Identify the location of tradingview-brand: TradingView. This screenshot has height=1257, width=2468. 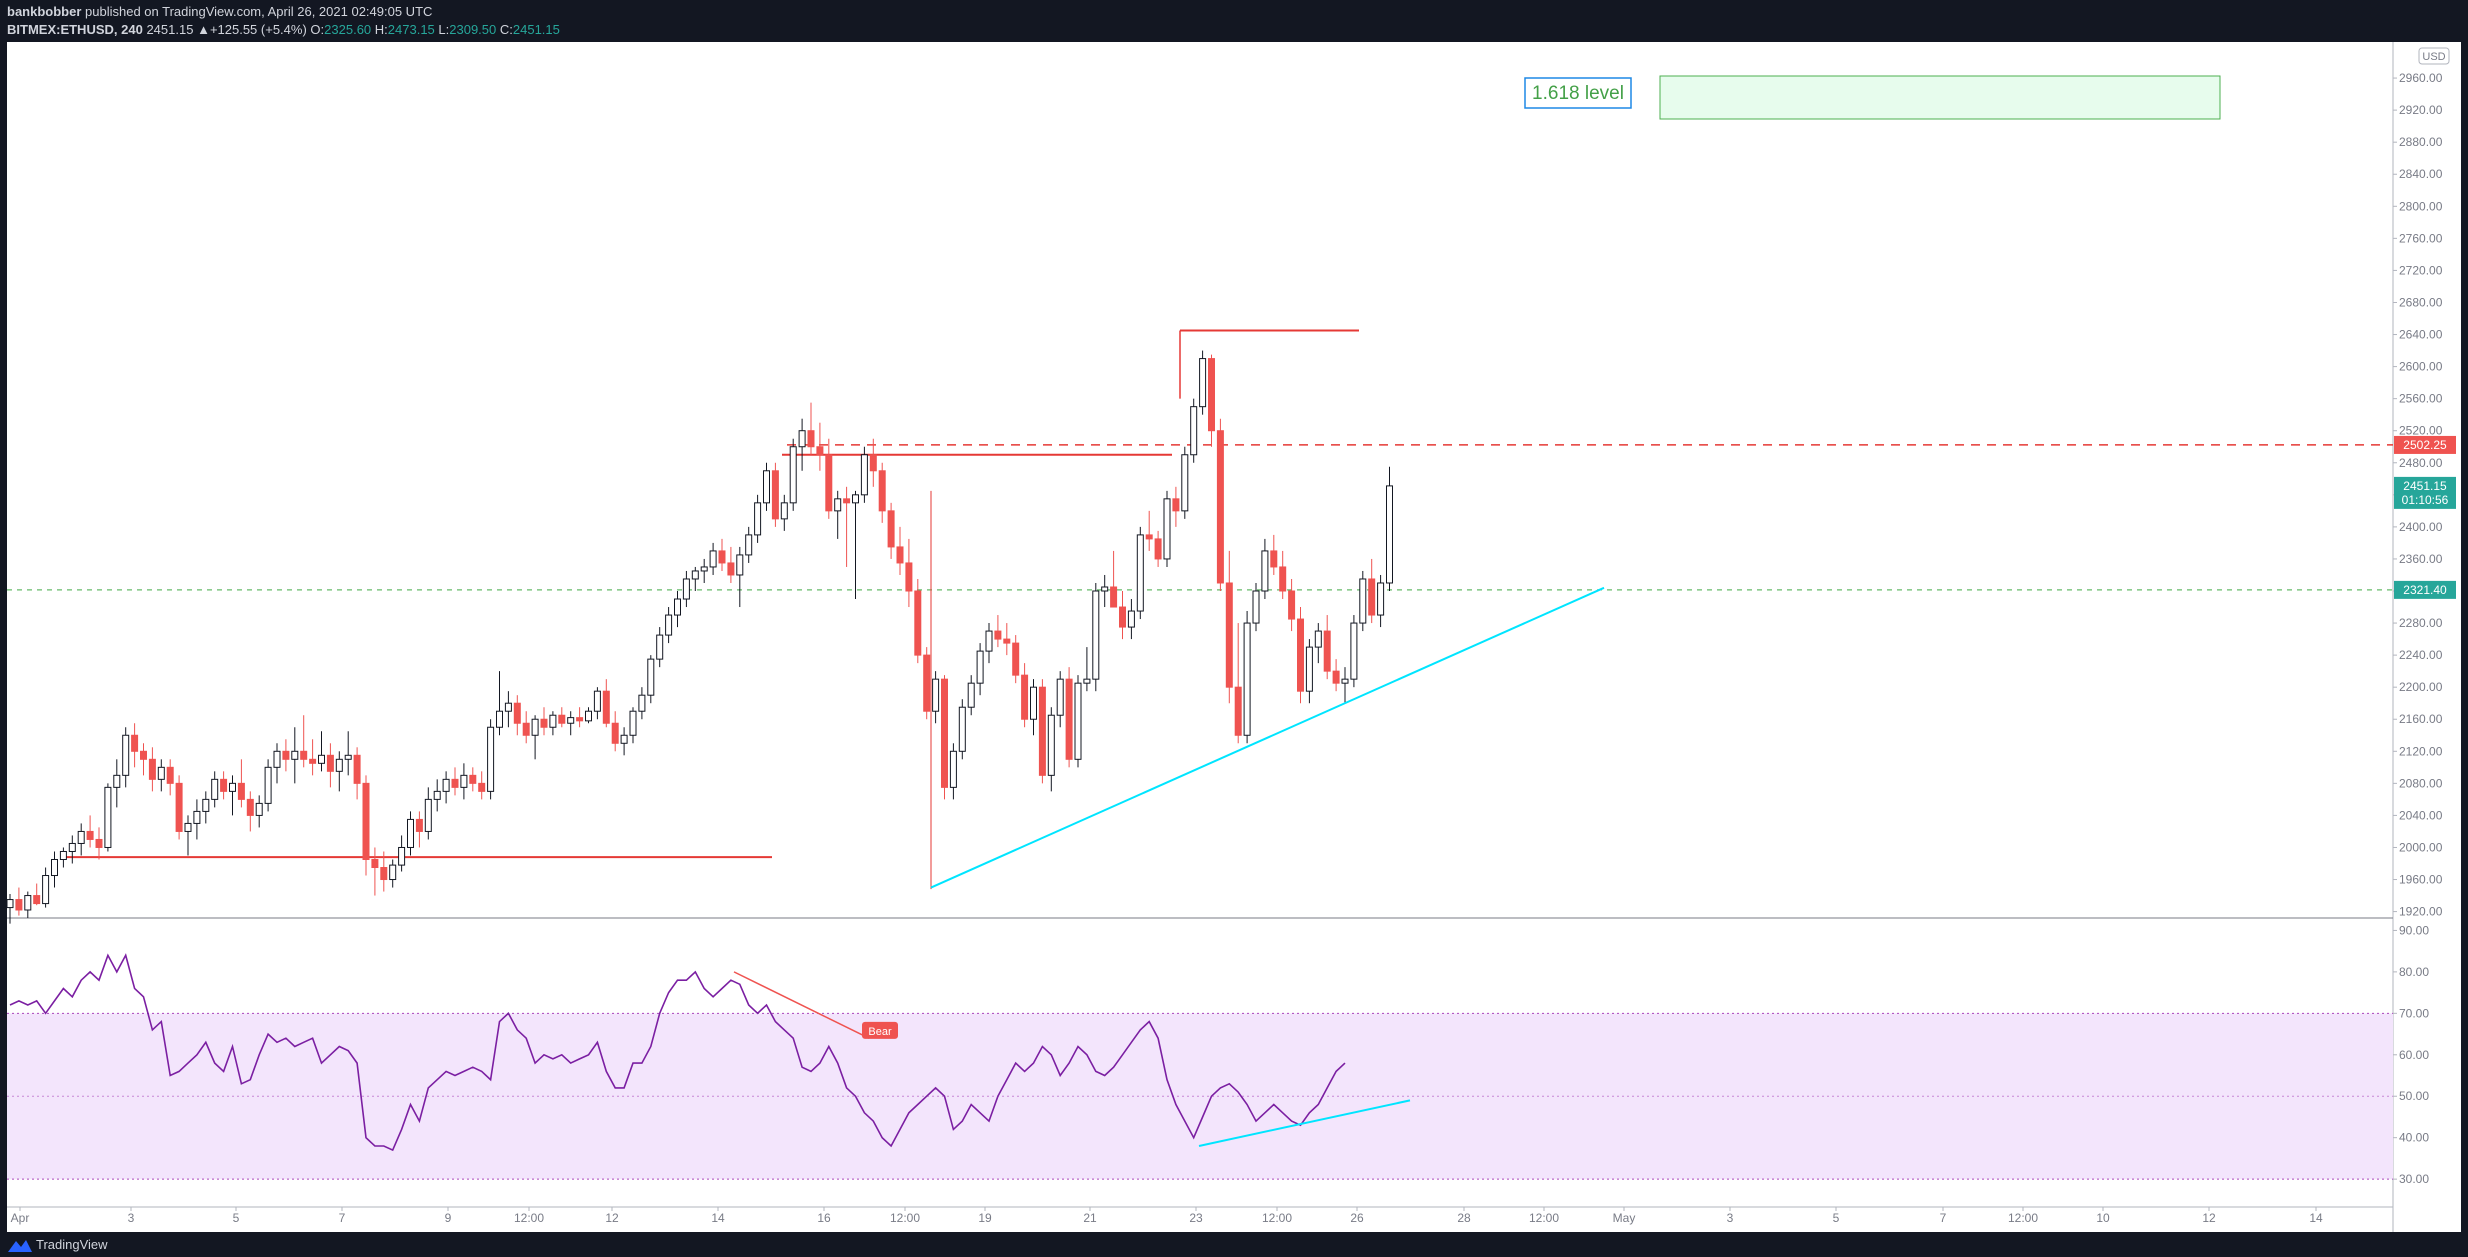
(72, 1244).